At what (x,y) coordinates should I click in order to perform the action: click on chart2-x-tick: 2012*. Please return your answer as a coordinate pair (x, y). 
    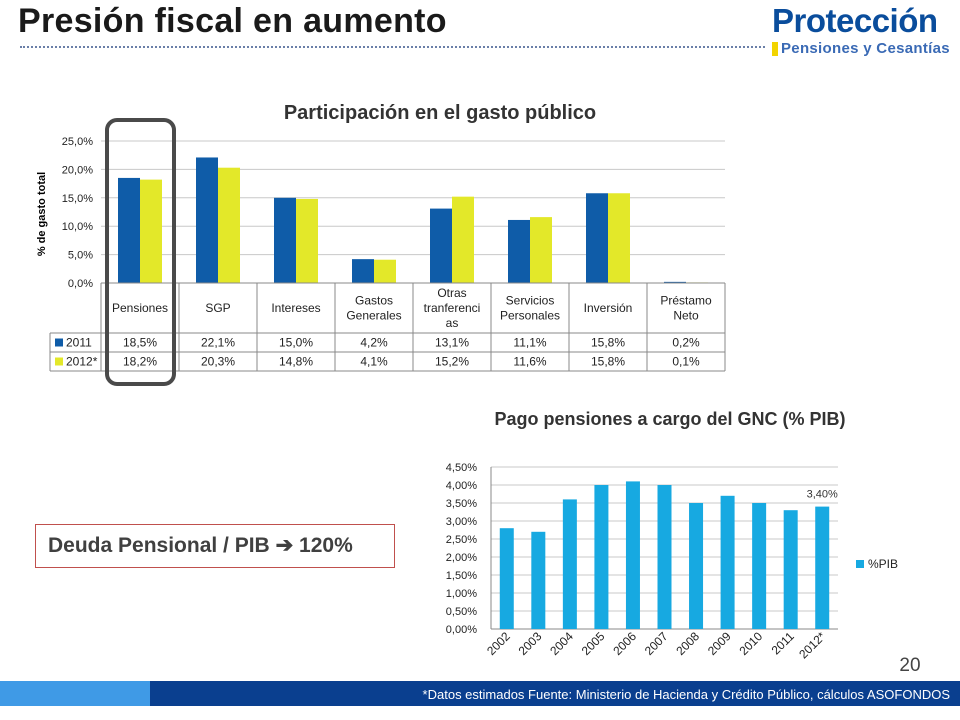
    Looking at the image, I should click on (812, 645).